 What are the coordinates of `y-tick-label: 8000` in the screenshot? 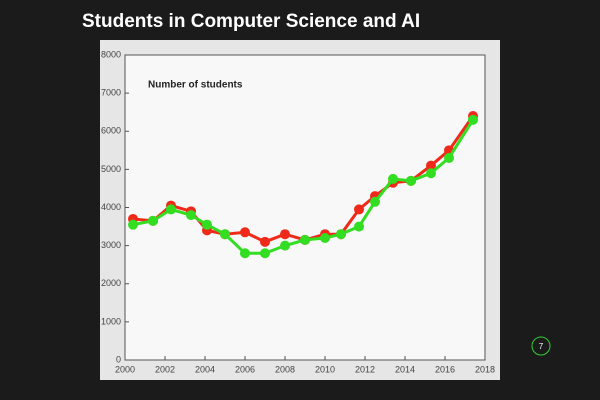 It's located at (111, 54).